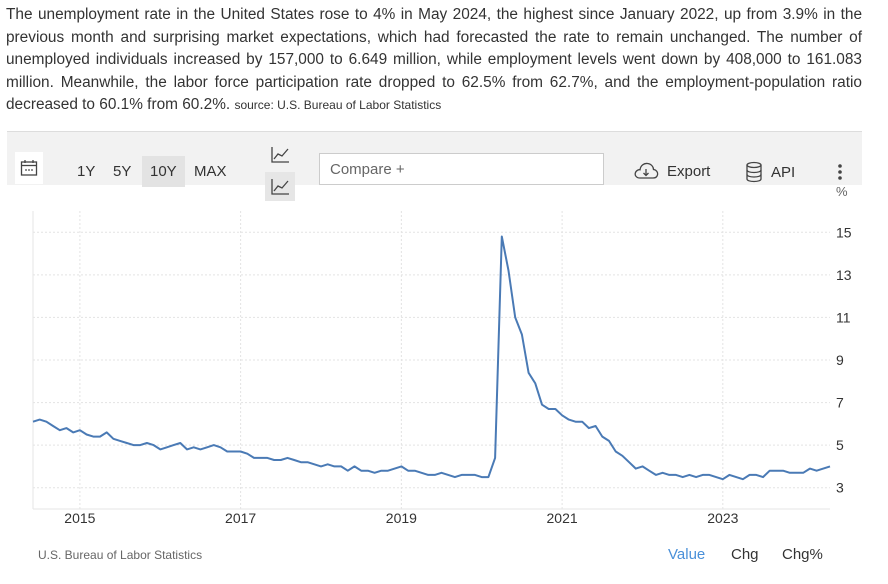  I want to click on more-vertical-icon, so click(840, 172).